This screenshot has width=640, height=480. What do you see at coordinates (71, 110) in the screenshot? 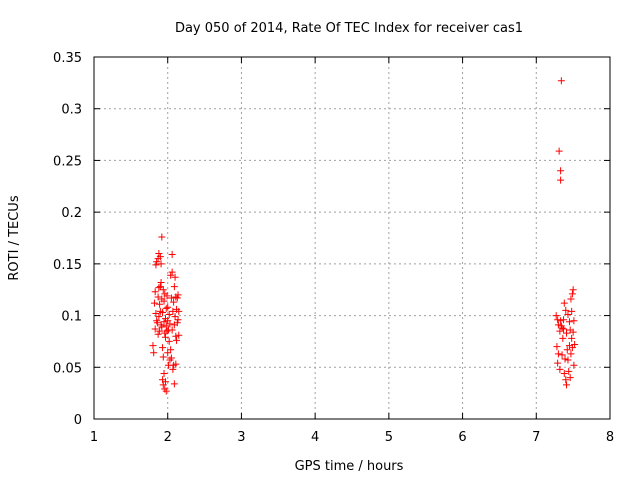
I see `y-tick-label: 0.3` at bounding box center [71, 110].